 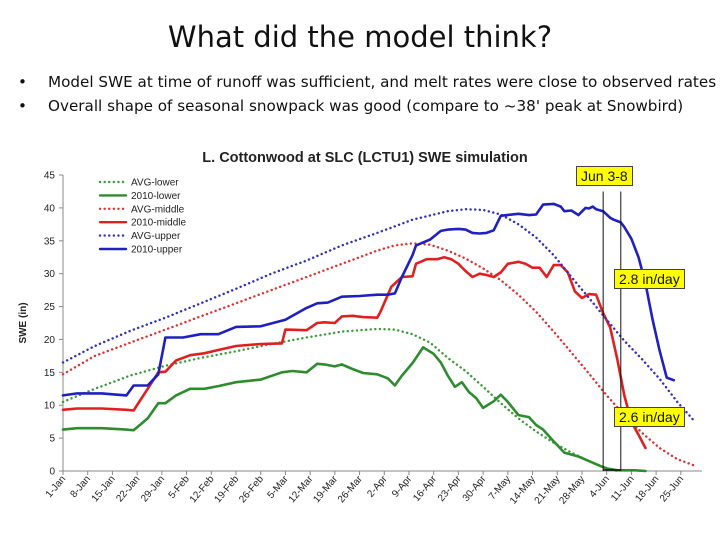 I want to click on y-tick-label: 20, so click(x=50, y=340).